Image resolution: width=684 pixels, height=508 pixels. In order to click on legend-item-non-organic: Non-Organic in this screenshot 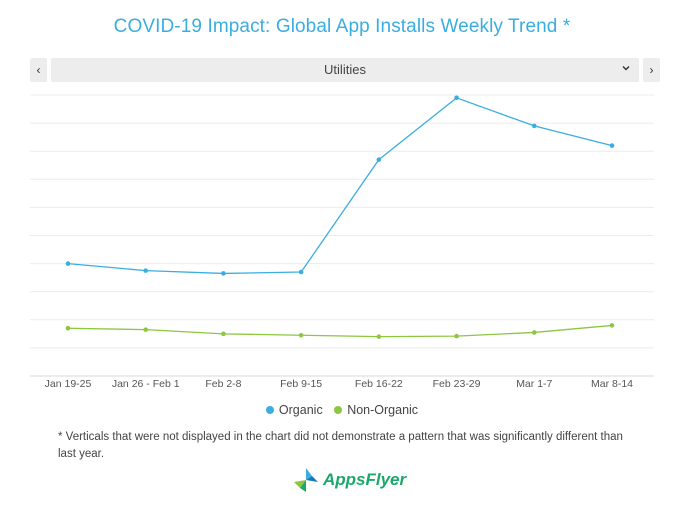, I will do `click(376, 410)`.